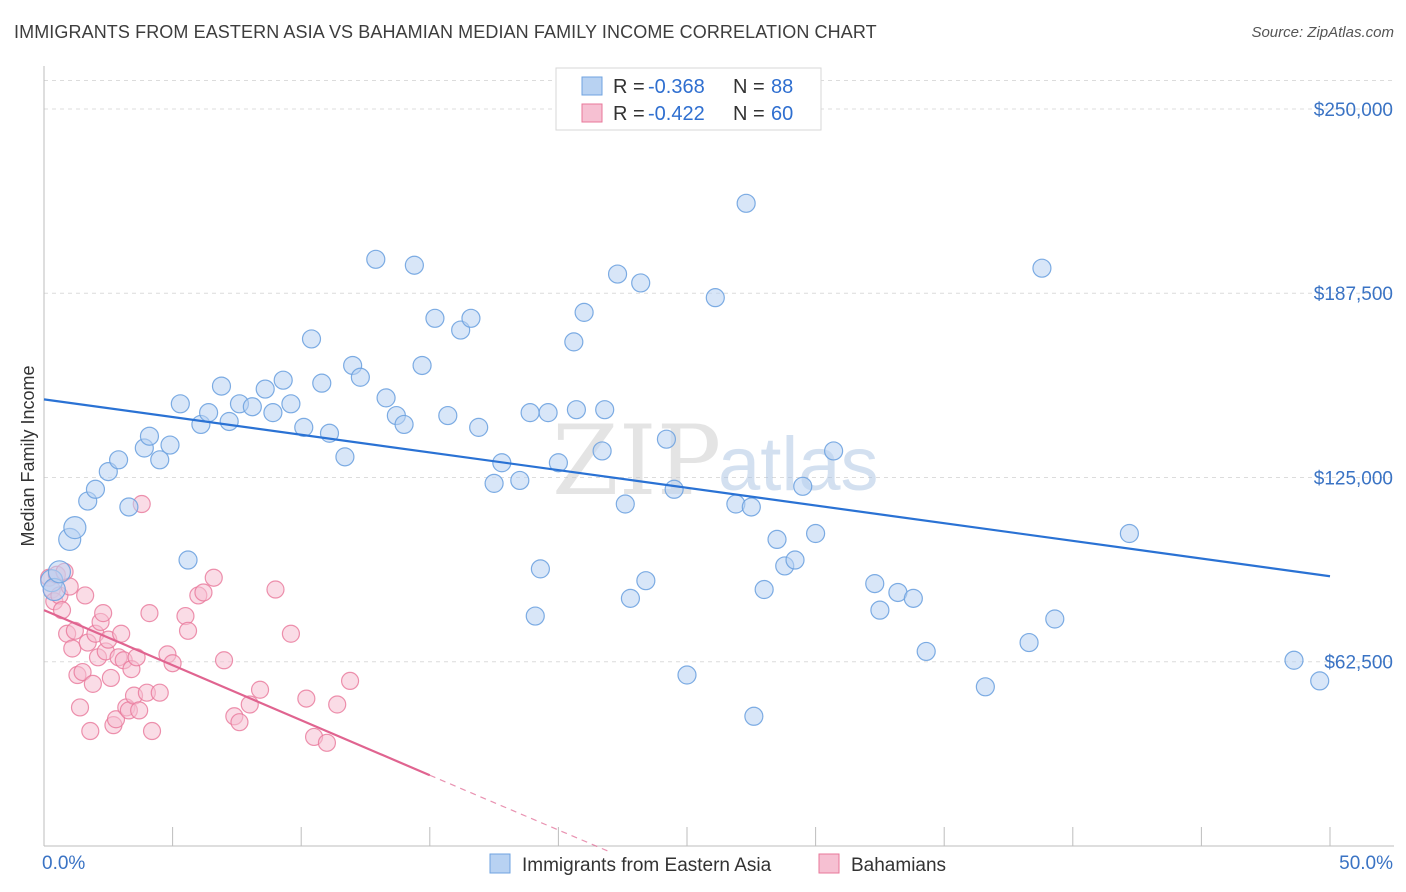 This screenshot has height=892, width=1406. Describe the element at coordinates (1358, 663) in the screenshot. I see `y-tick-label-0: $62,500` at that location.